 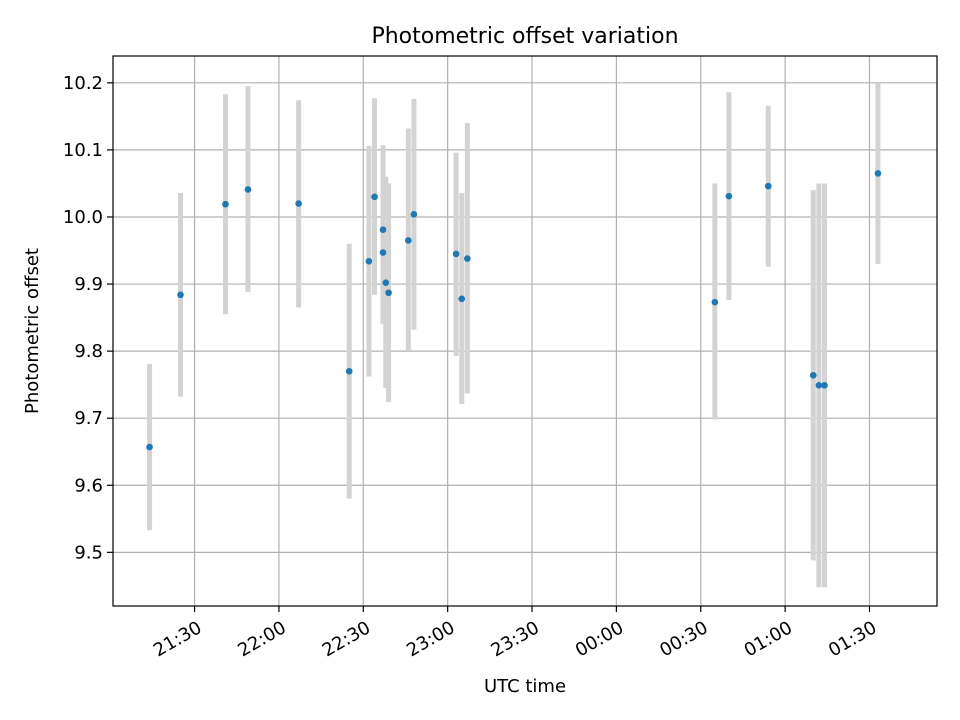 What do you see at coordinates (88, 418) in the screenshot?
I see `y-tick-label: 9.7` at bounding box center [88, 418].